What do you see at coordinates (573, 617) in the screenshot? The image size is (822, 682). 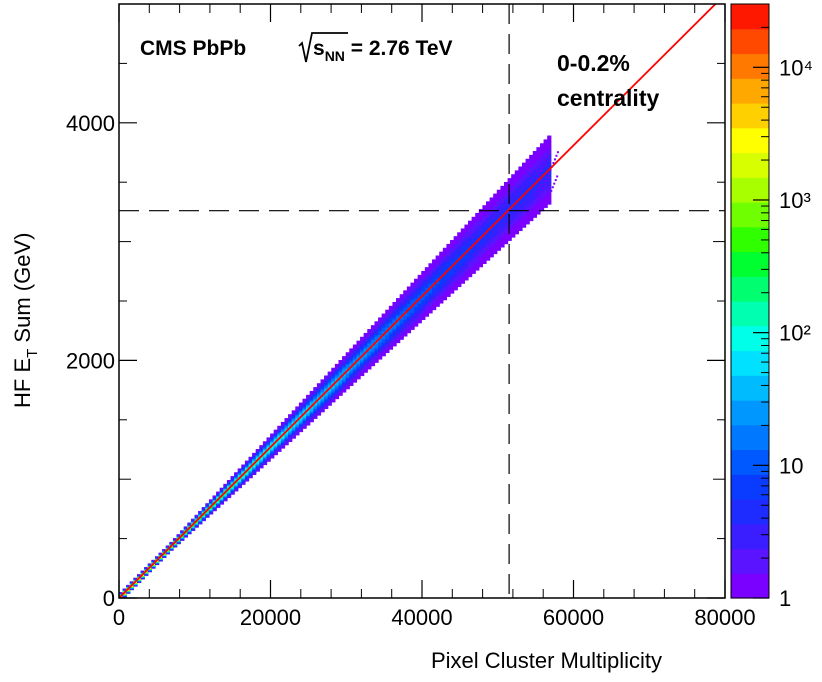 I see `x-tick-label: 60000` at bounding box center [573, 617].